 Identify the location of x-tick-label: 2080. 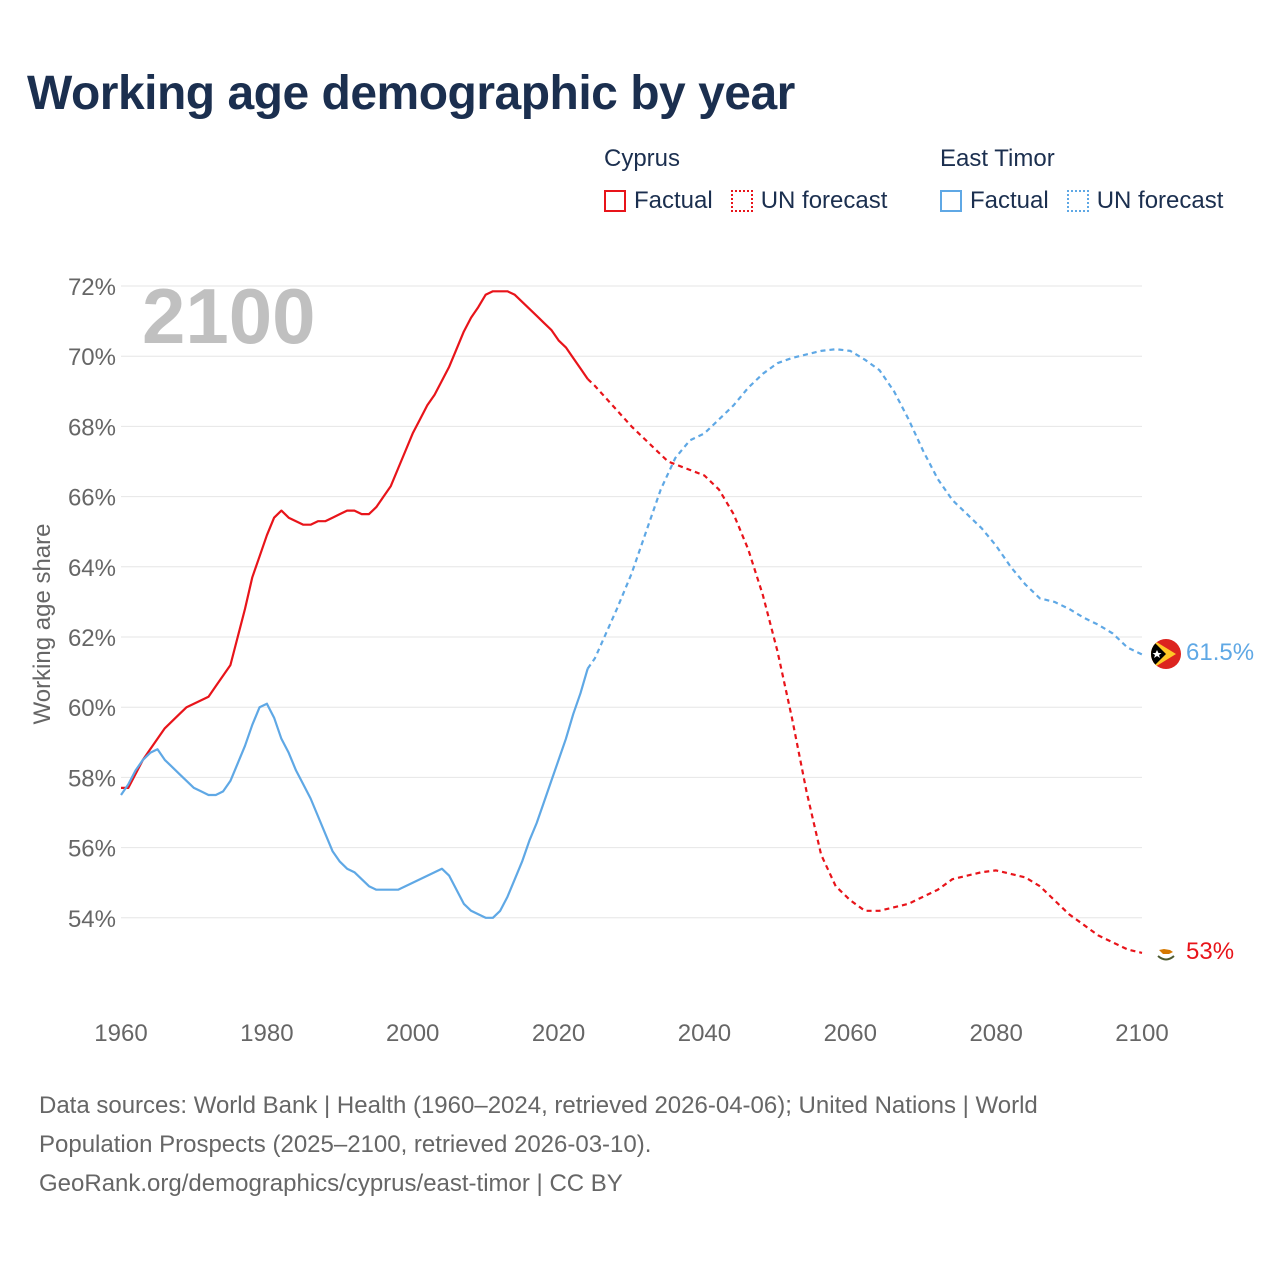
(995, 1033).